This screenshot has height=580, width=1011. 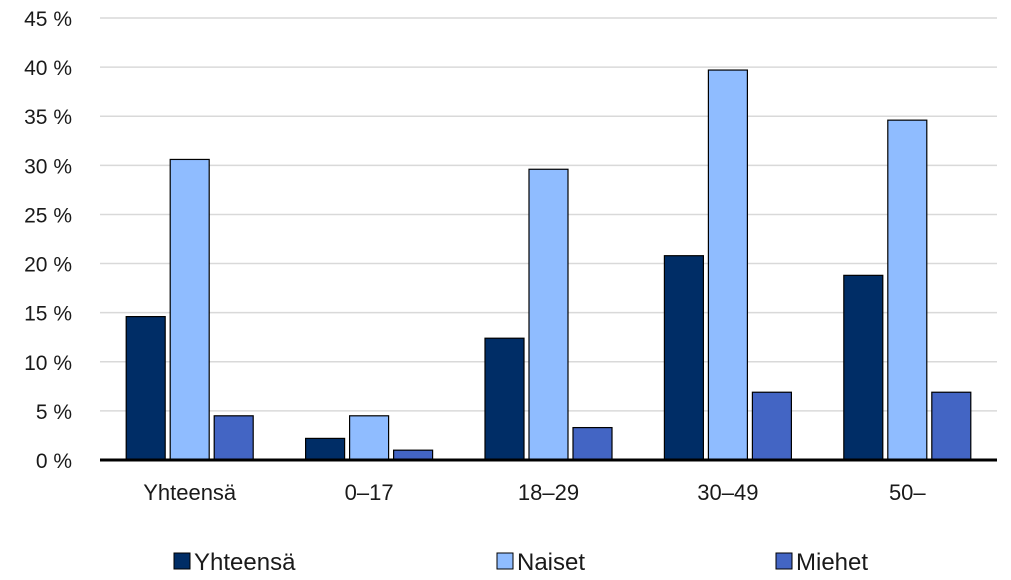 I want to click on x-category-label: 30–49, so click(x=727, y=492).